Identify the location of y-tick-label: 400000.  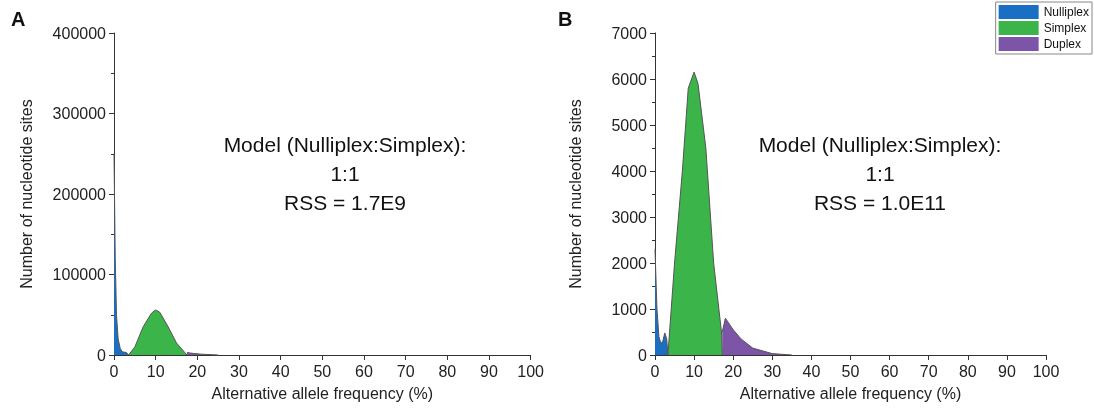
(79, 33).